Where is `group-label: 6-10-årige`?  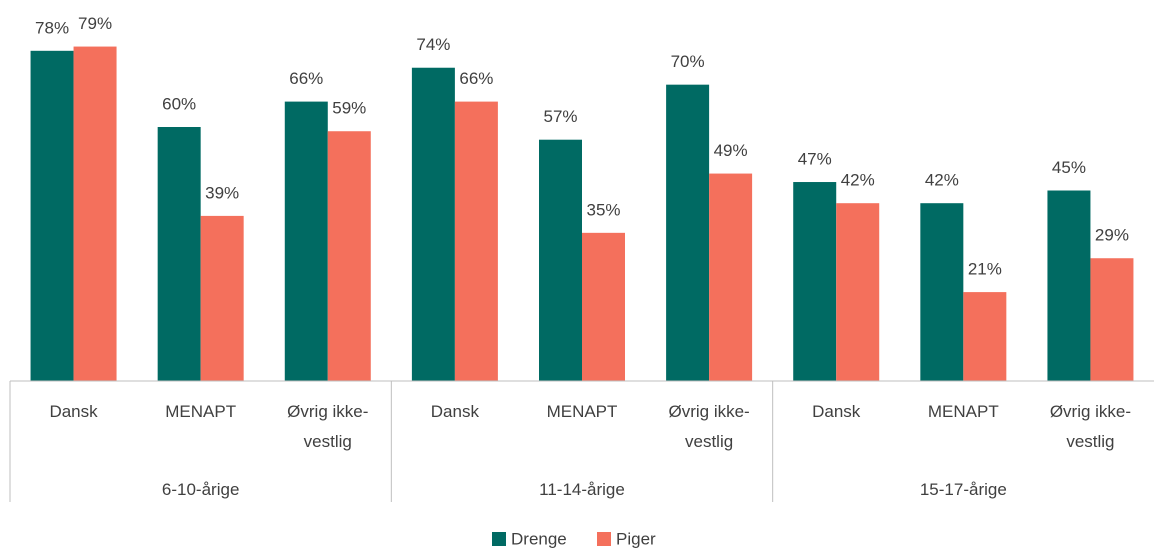 group-label: 6-10-årige is located at coordinates (200, 489).